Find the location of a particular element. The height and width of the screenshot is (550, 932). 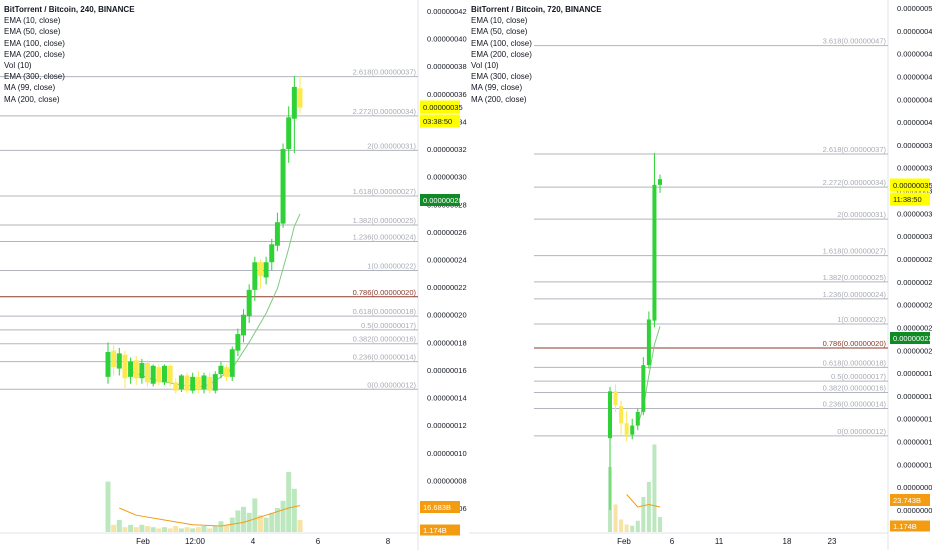

volume-ma-badge: 1.174B is located at coordinates (435, 530).